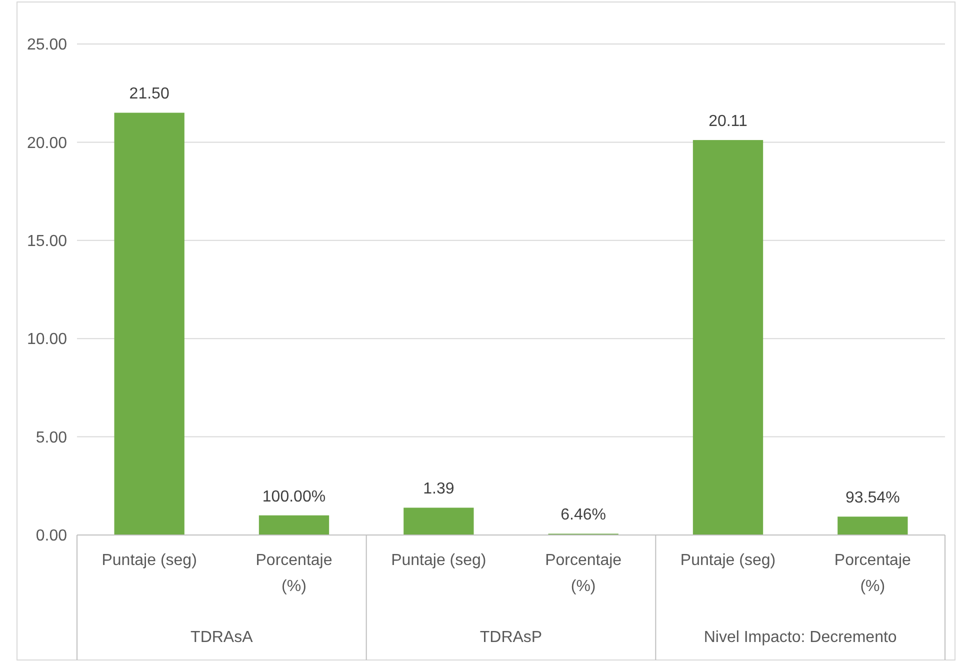  What do you see at coordinates (873, 498) in the screenshot?
I see `data-label: 93.54%` at bounding box center [873, 498].